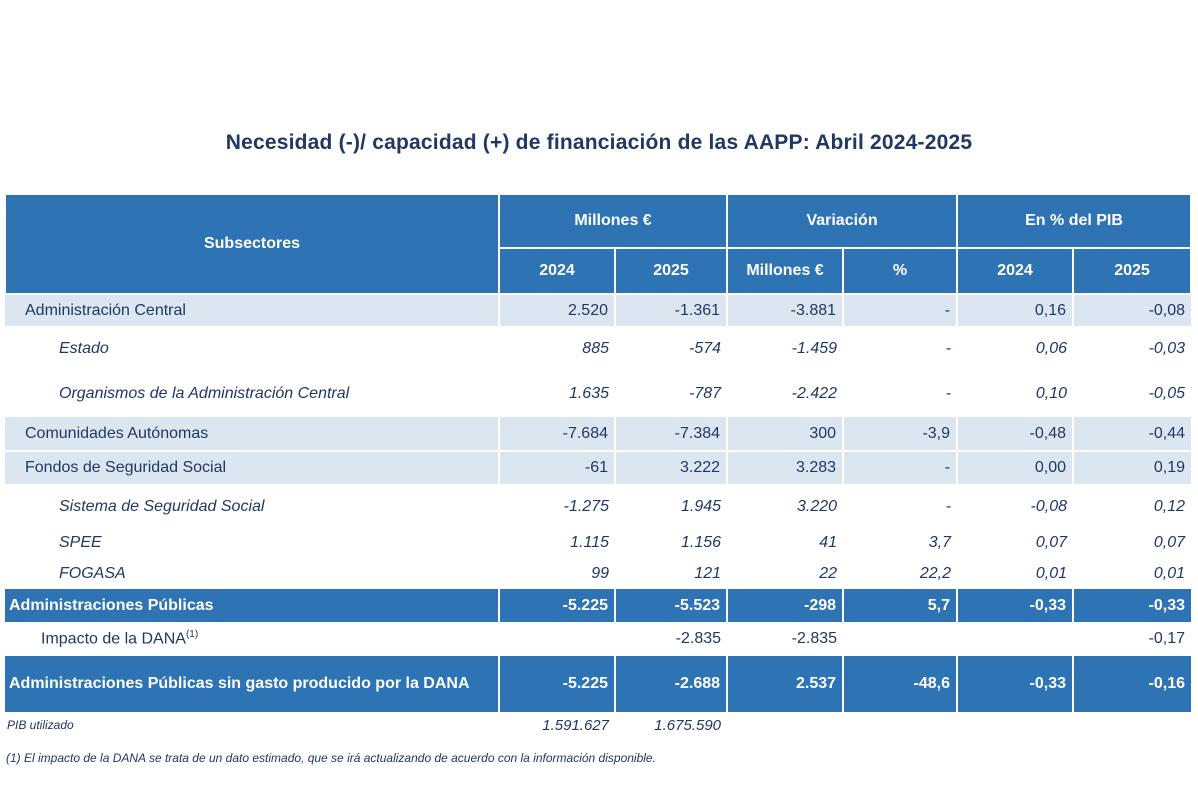  I want to click on cell-pib-2024: 0,01, so click(1051, 573).